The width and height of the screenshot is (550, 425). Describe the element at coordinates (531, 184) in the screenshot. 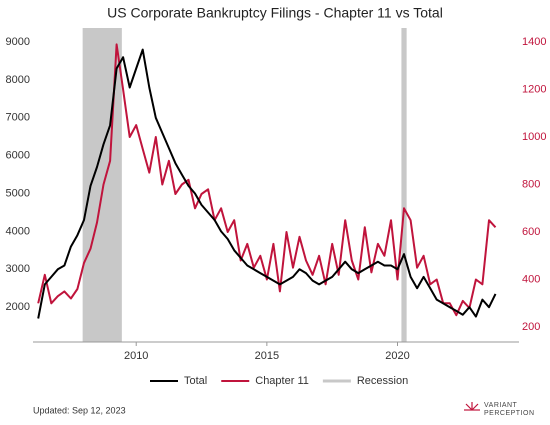

I see `y2-tick-label: 800` at that location.